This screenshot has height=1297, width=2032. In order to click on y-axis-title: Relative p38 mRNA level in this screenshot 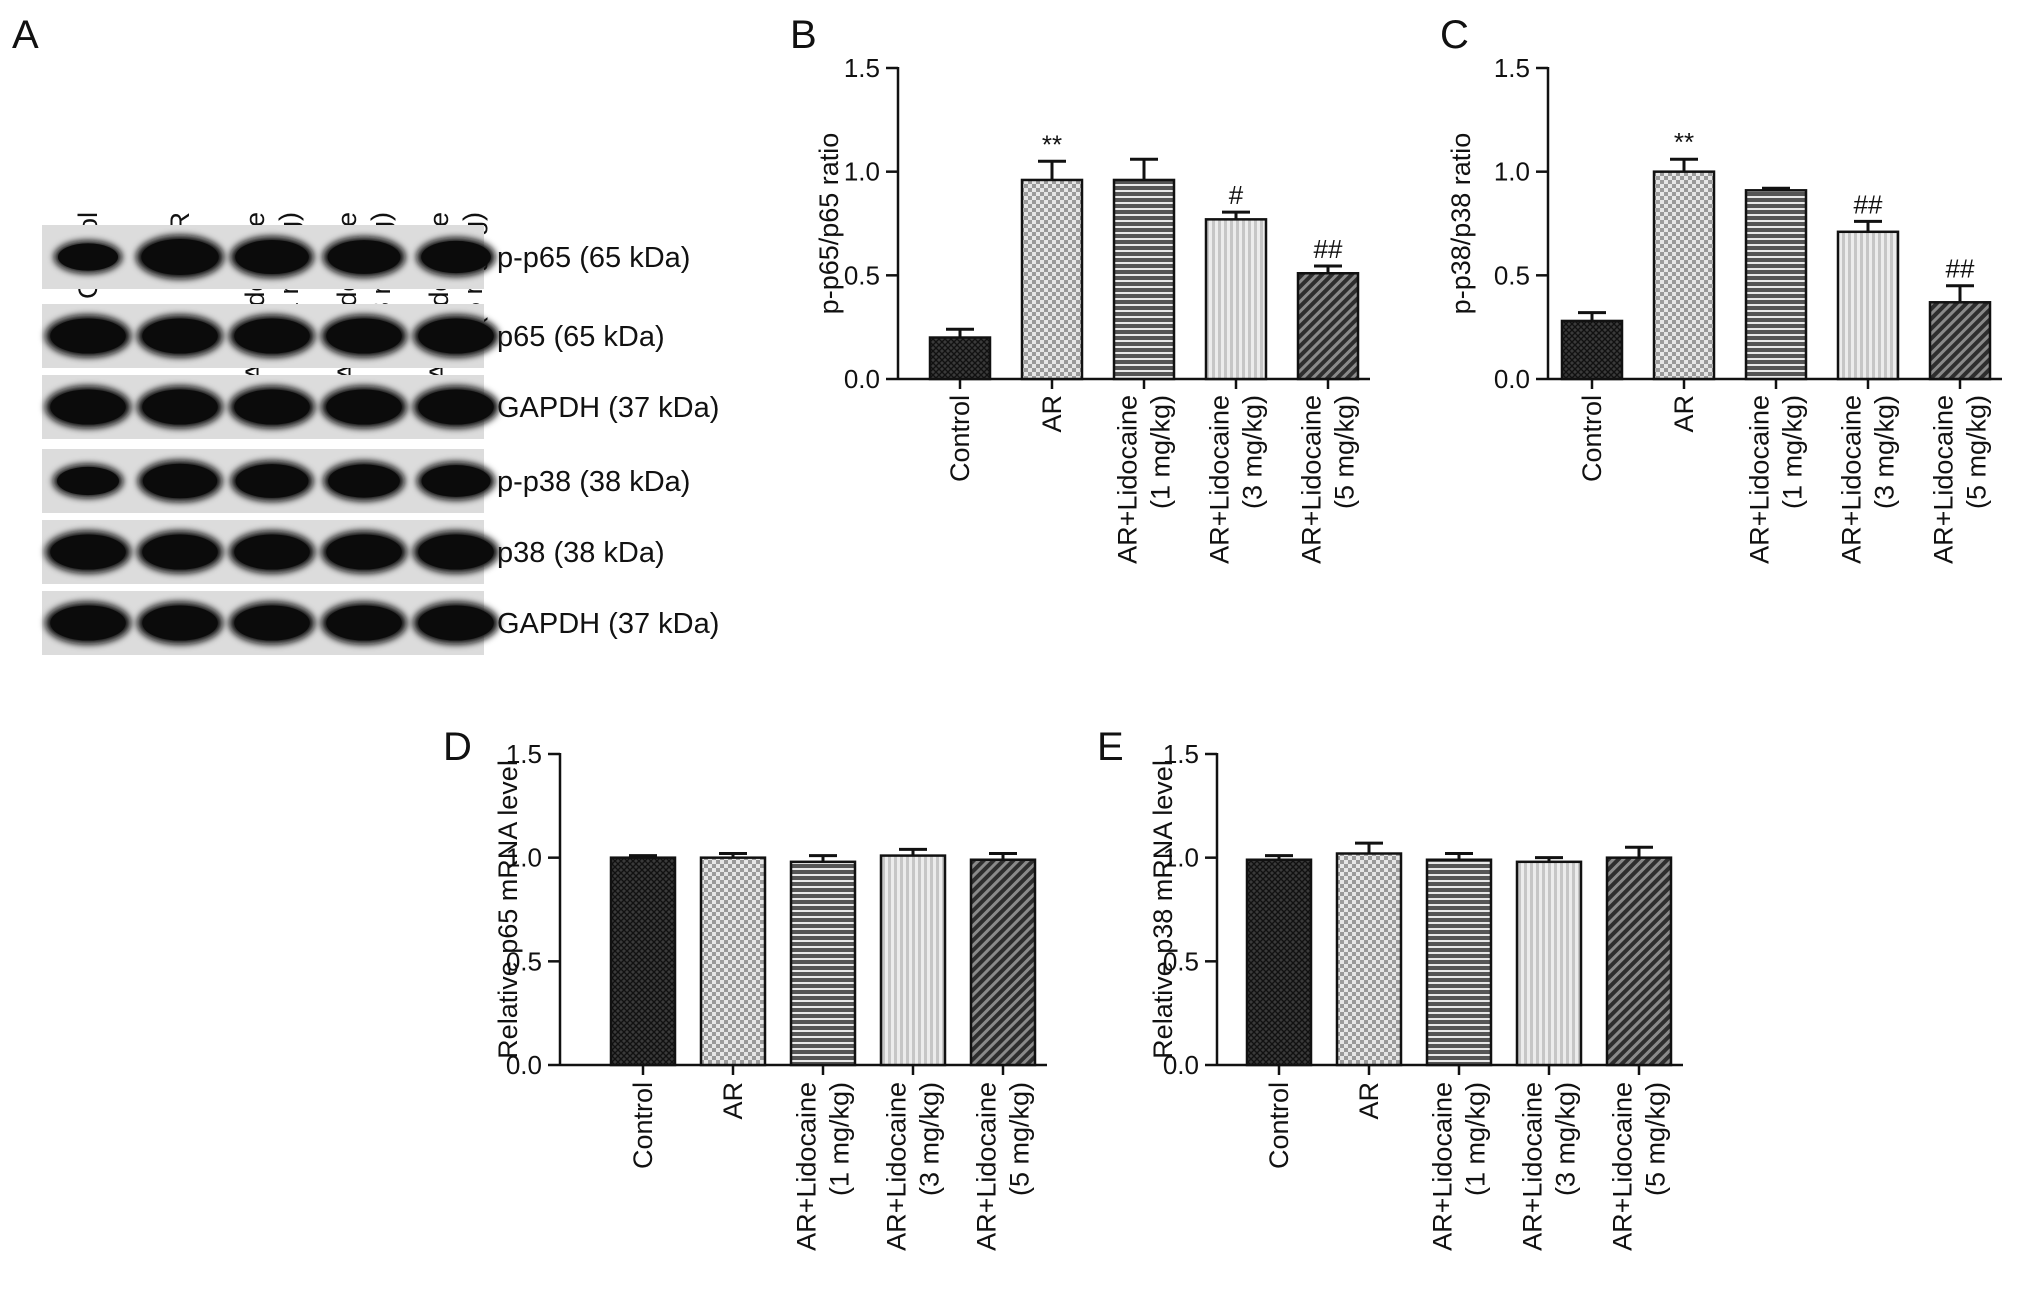, I will do `click(1163, 909)`.